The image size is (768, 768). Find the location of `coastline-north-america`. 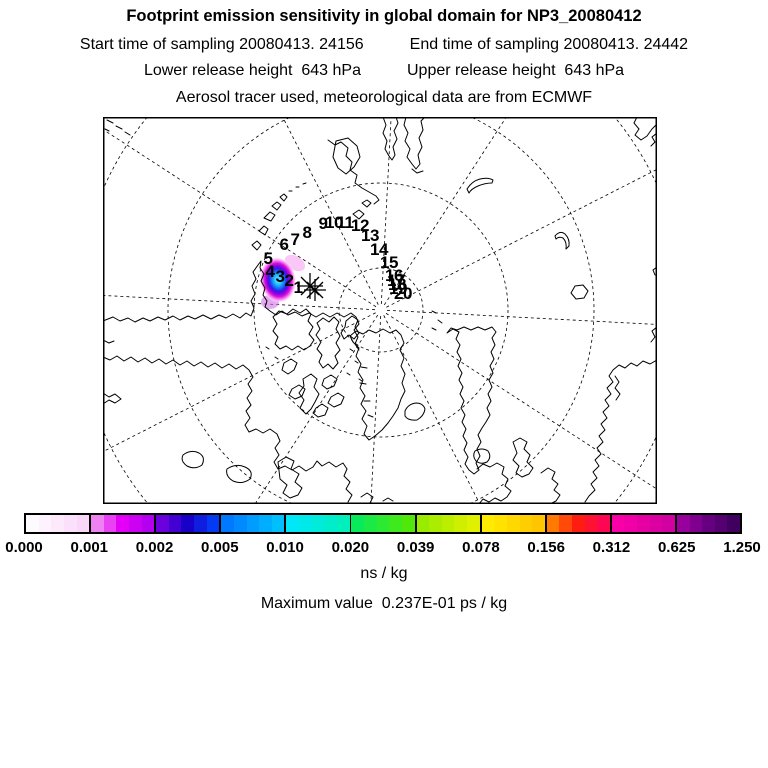

coastline-north-america is located at coordinates (228, 429).